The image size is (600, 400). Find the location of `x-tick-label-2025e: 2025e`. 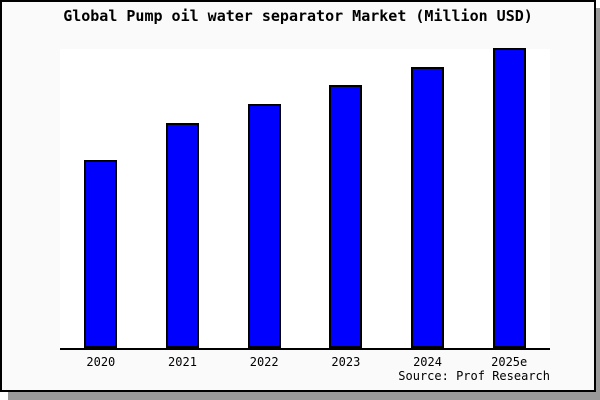

x-tick-label-2025e: 2025e is located at coordinates (509, 362).